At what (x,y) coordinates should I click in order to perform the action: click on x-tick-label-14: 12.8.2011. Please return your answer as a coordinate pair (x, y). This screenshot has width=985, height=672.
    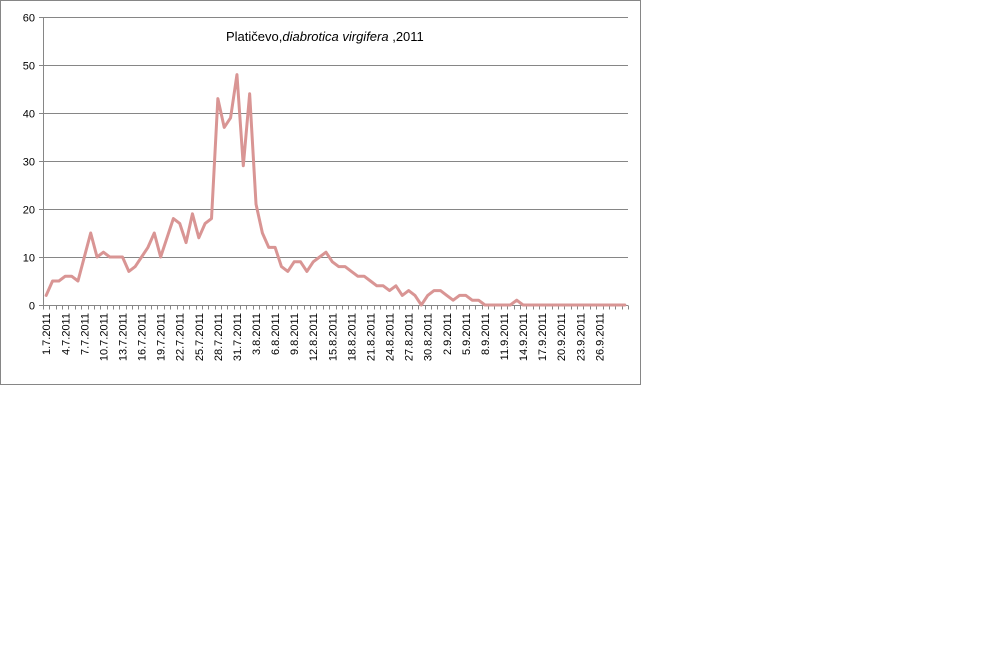
    Looking at the image, I should click on (314, 337).